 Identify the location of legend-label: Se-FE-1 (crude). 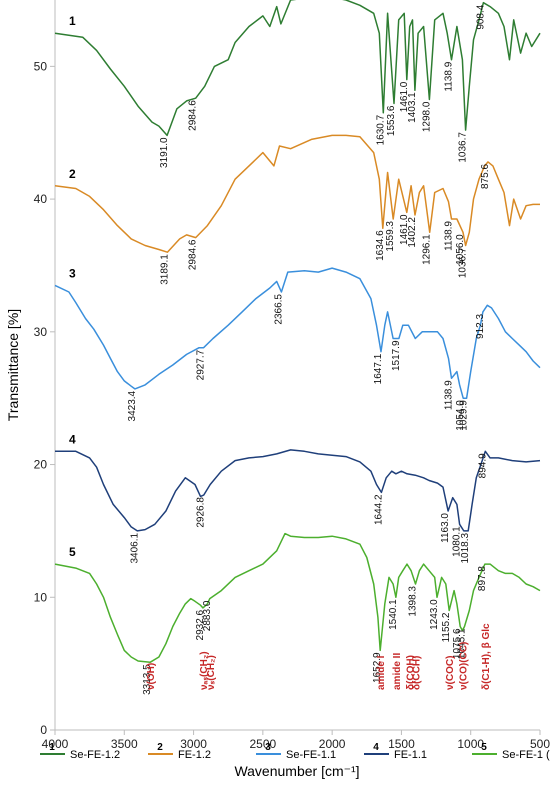
(526, 755).